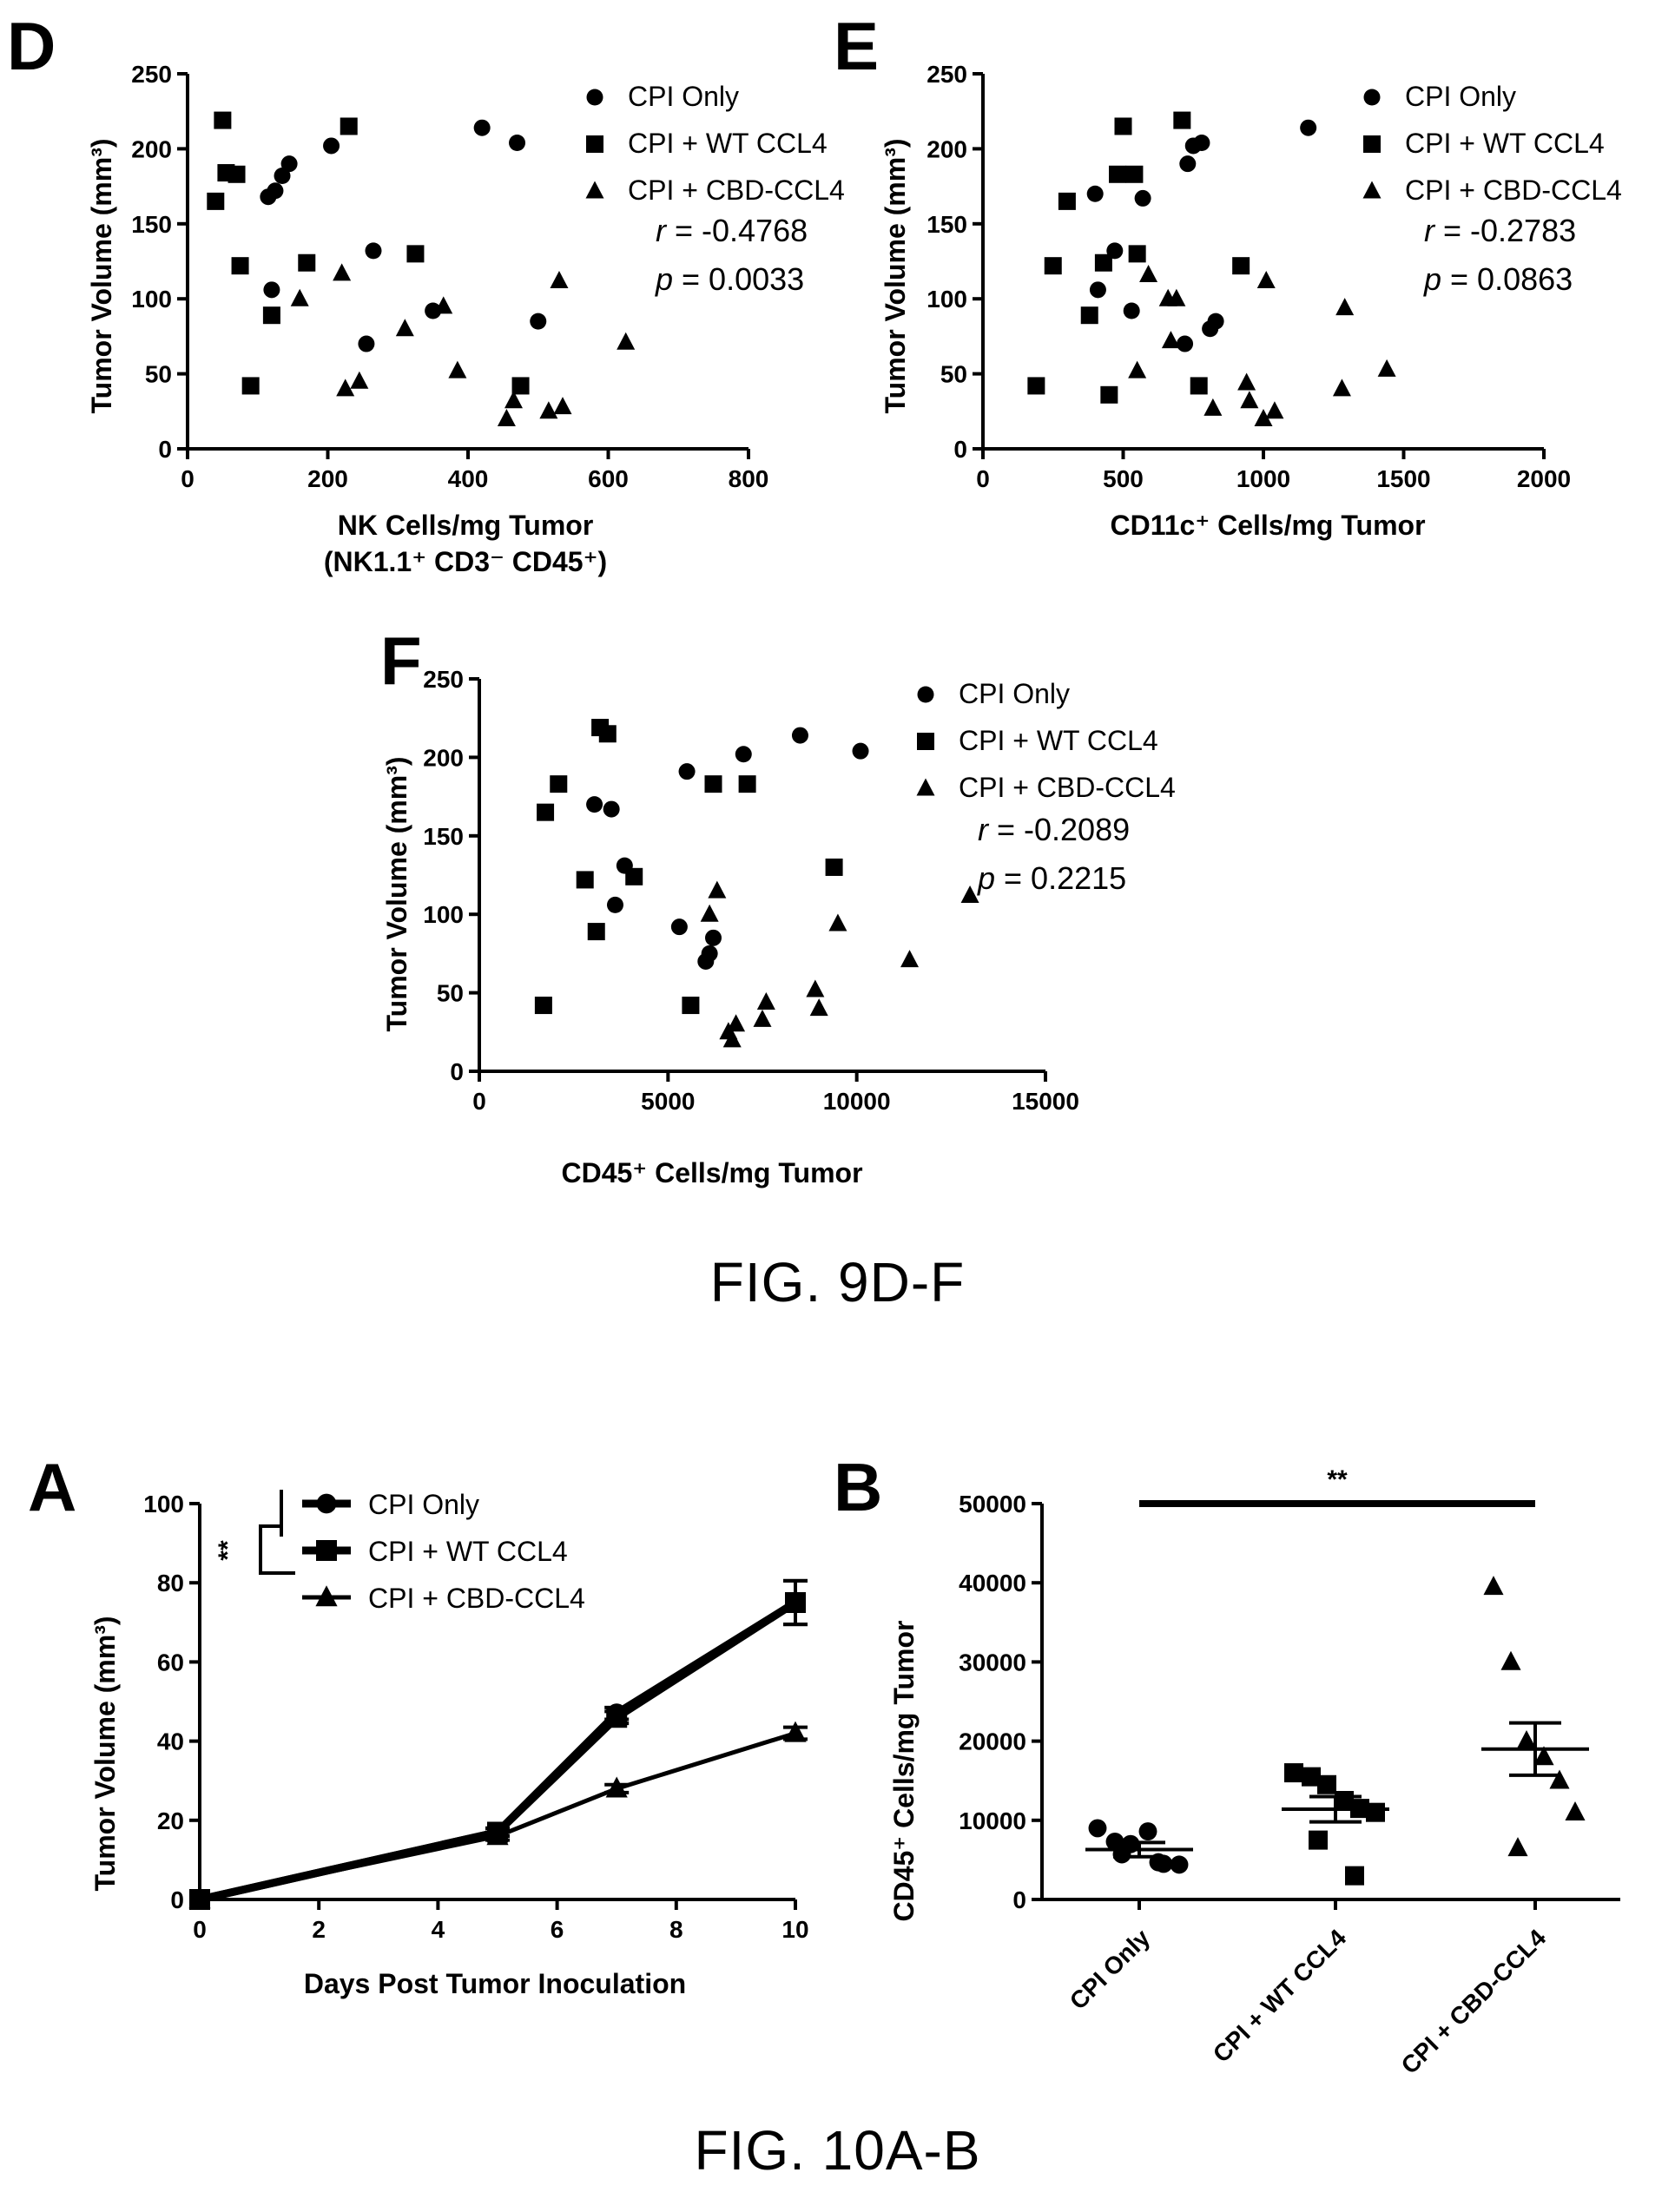 The height and width of the screenshot is (2212, 1675). What do you see at coordinates (151, 148) in the screenshot?
I see `y-tick-label: 200` at bounding box center [151, 148].